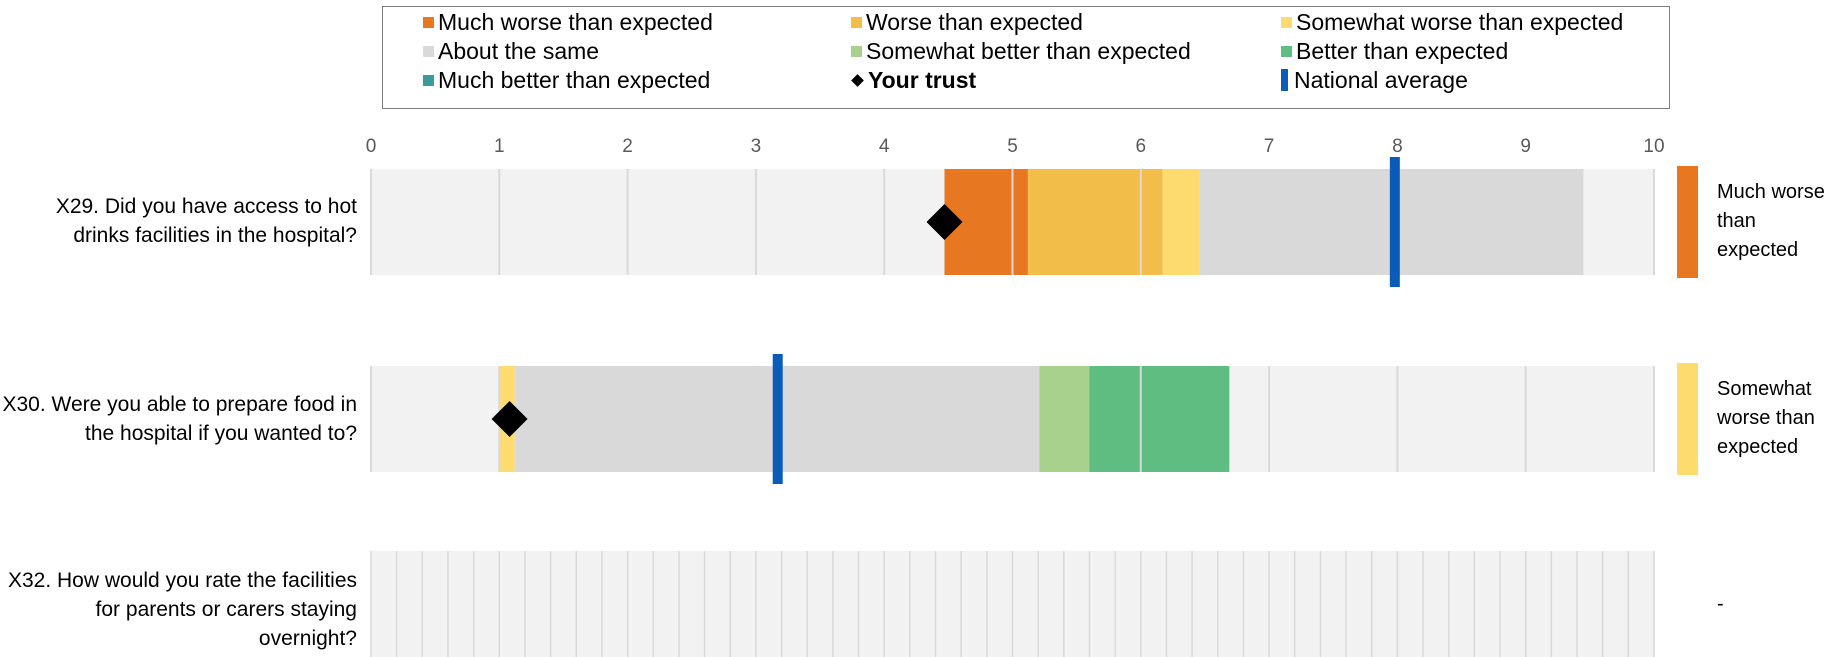  I want to click on x-tick-label: 3, so click(756, 146).